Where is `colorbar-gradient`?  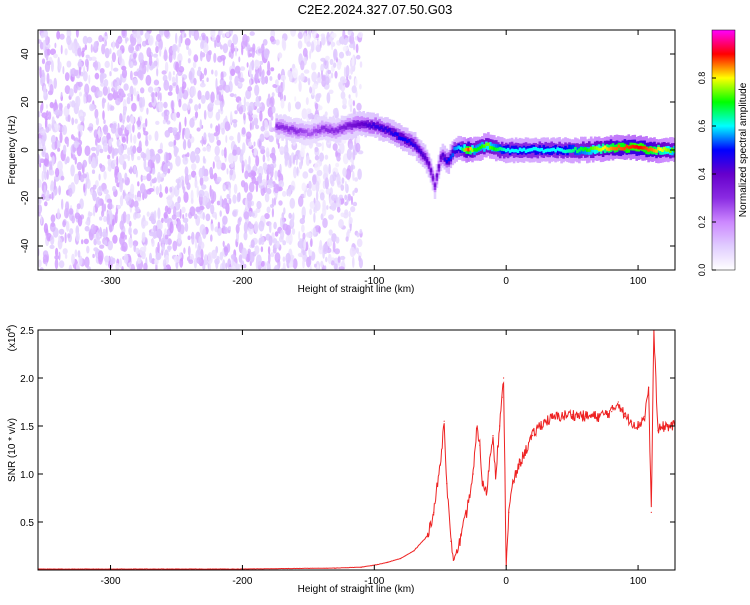
colorbar-gradient is located at coordinates (723, 150).